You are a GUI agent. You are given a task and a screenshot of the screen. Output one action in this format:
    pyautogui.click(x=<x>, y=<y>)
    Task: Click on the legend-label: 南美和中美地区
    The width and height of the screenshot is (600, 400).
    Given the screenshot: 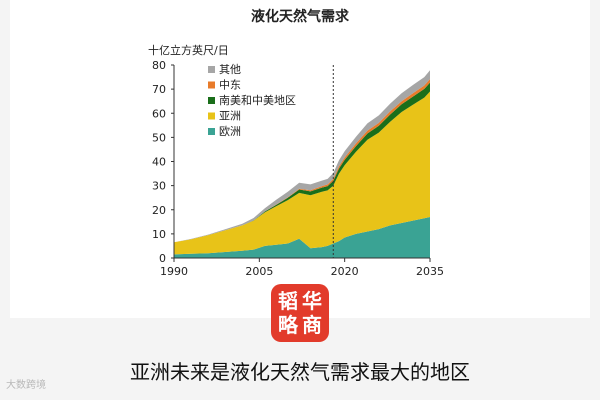 What is the action you would take?
    pyautogui.click(x=257, y=100)
    